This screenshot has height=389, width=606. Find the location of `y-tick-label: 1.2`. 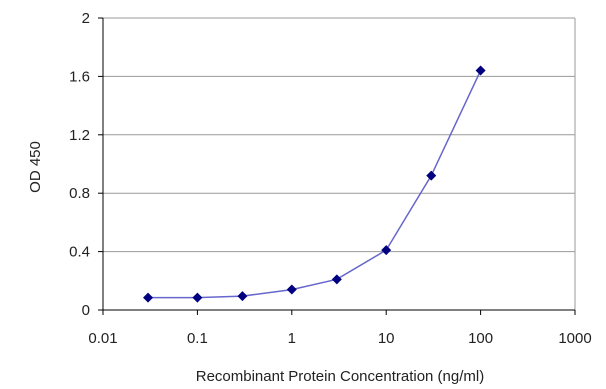

y-tick-label: 1.2 is located at coordinates (79, 135).